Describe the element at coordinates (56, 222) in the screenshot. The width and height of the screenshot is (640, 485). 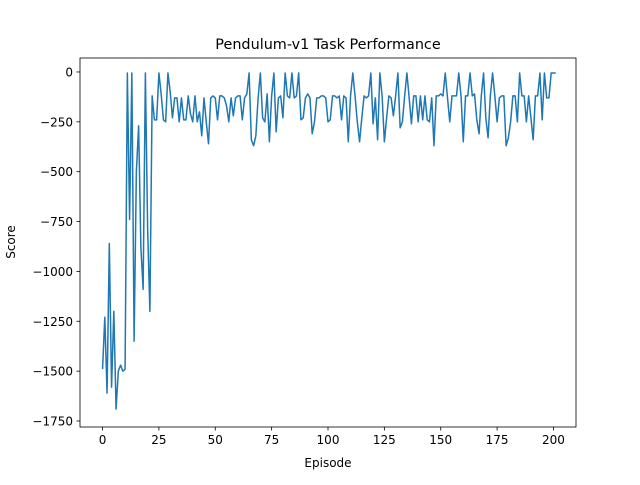
I see `y-tick-label: −750` at that location.